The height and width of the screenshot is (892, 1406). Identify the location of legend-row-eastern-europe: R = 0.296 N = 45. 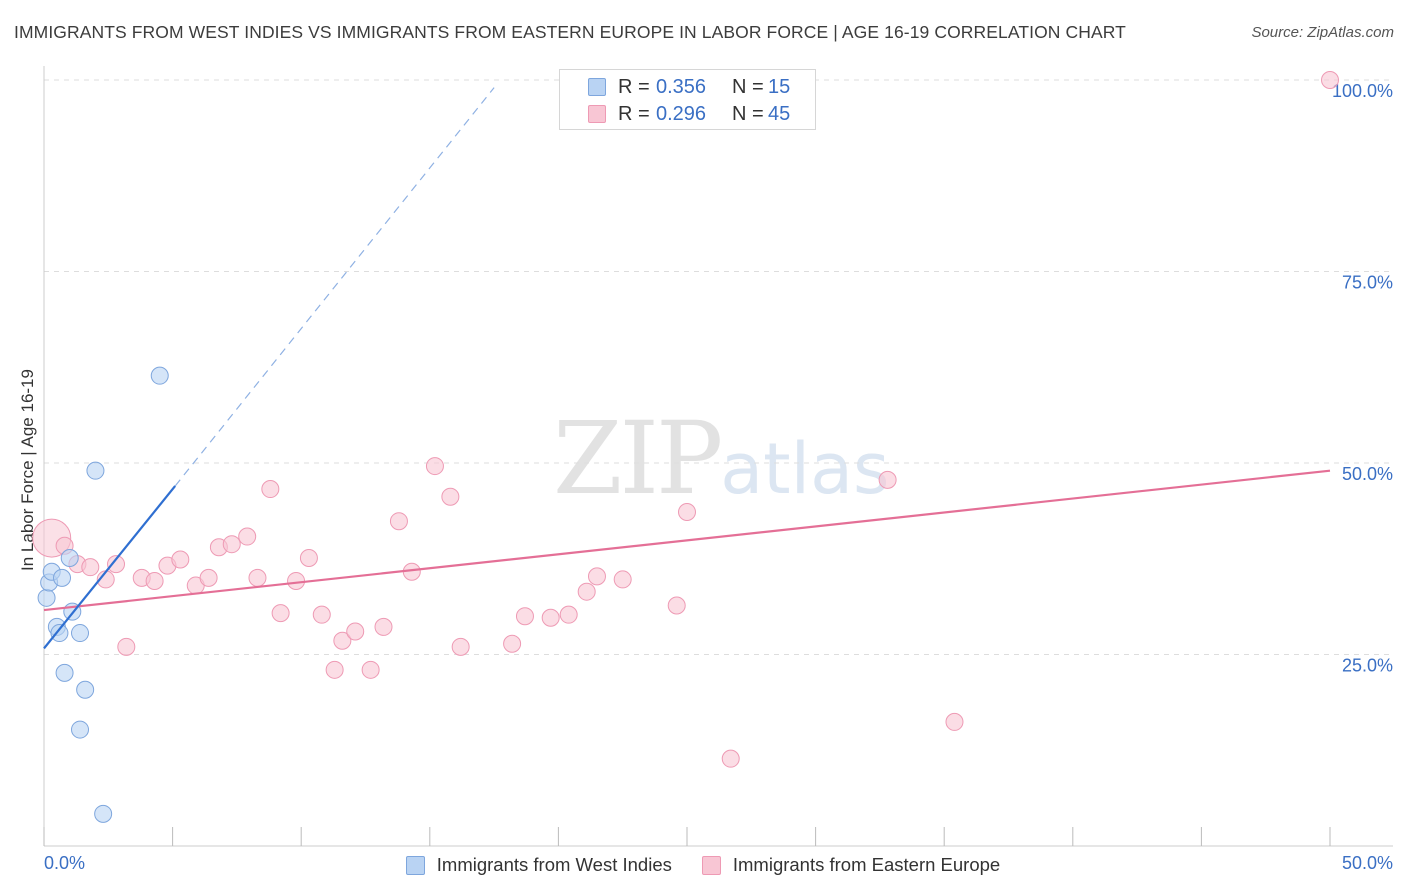
(689, 114).